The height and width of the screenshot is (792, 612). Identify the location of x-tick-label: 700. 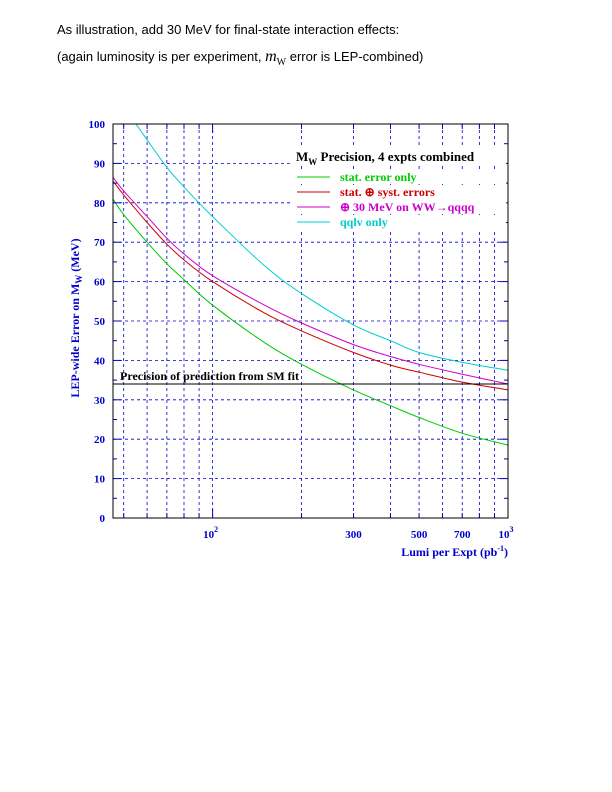
(462, 535).